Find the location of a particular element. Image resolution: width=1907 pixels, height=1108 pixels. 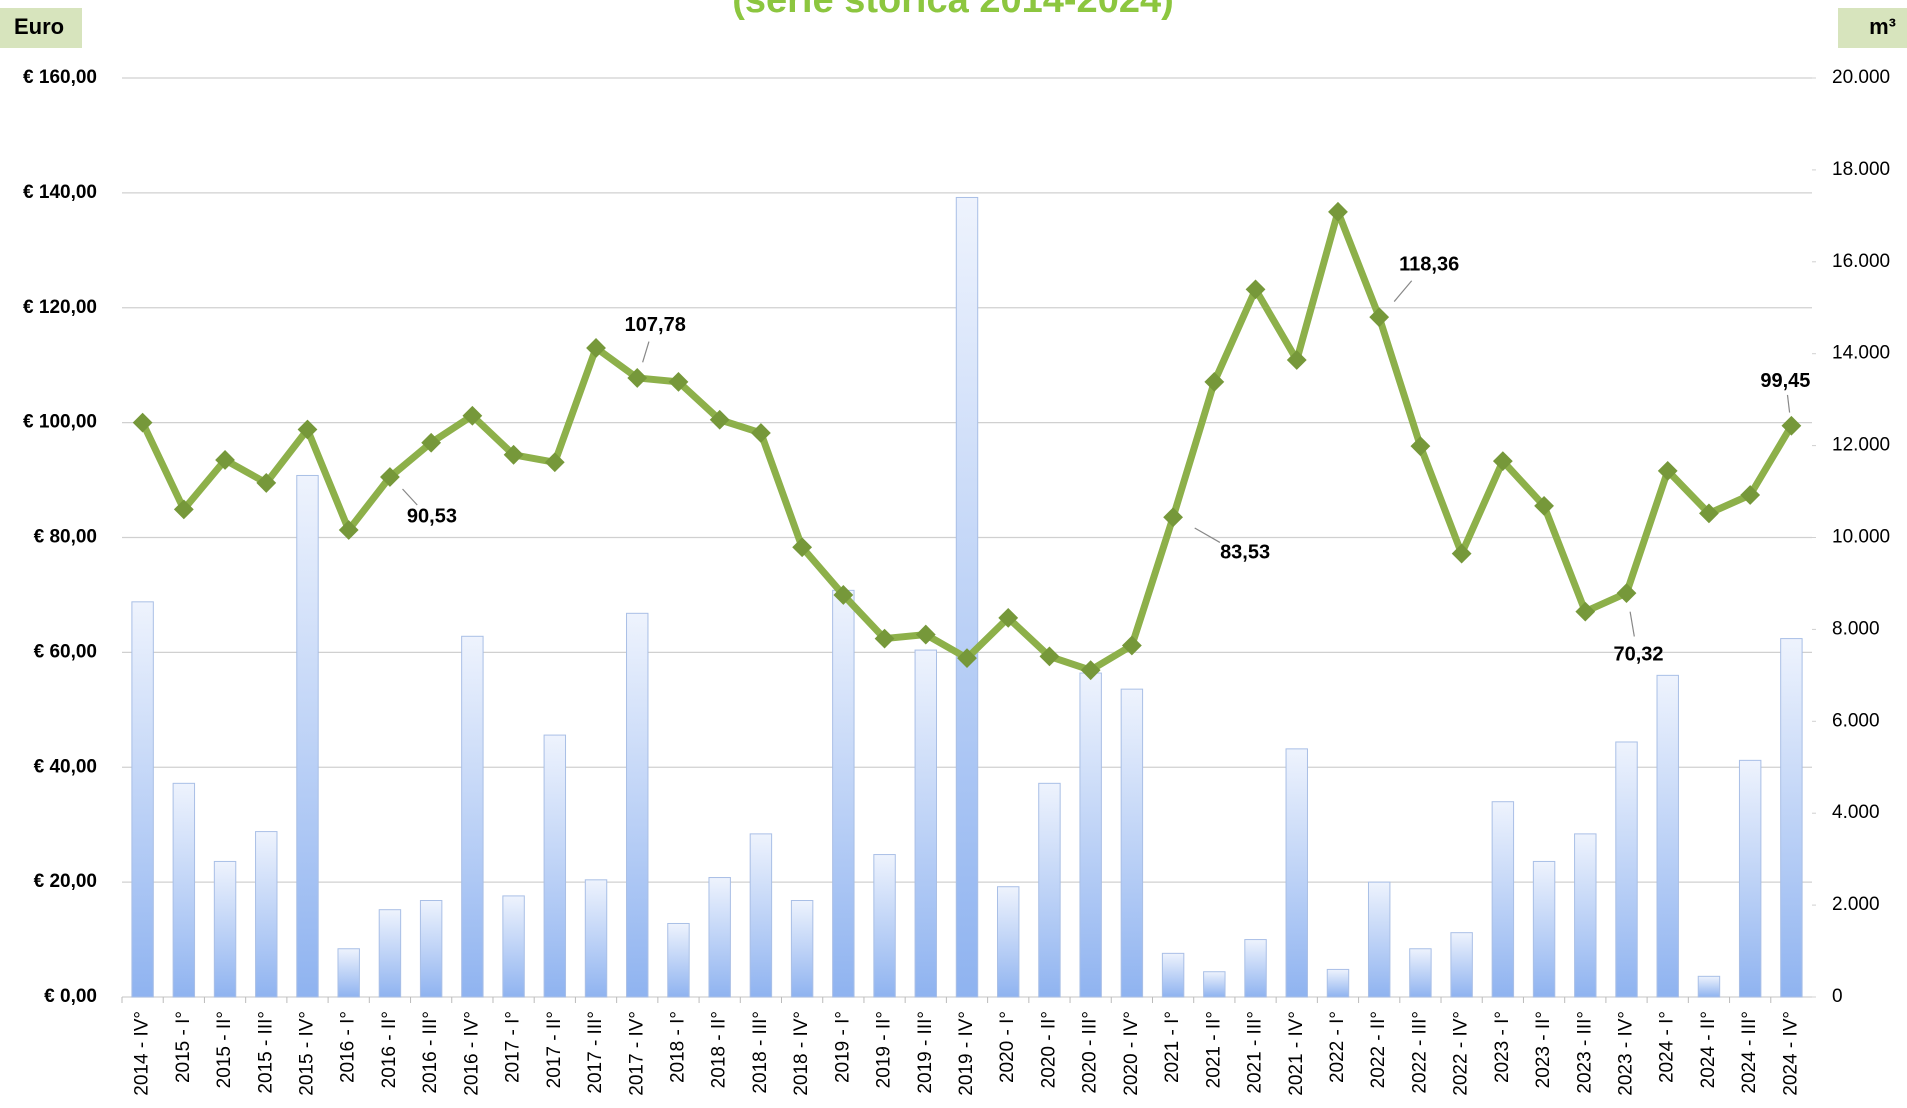

y-tick-label: € 140,00 is located at coordinates (60, 192).